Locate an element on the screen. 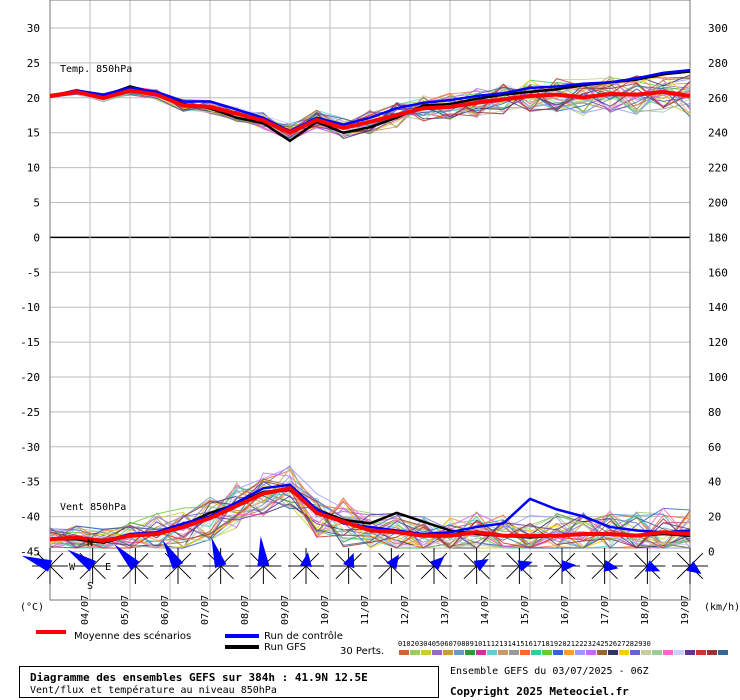  right-tick-label: 300 is located at coordinates (718, 28).